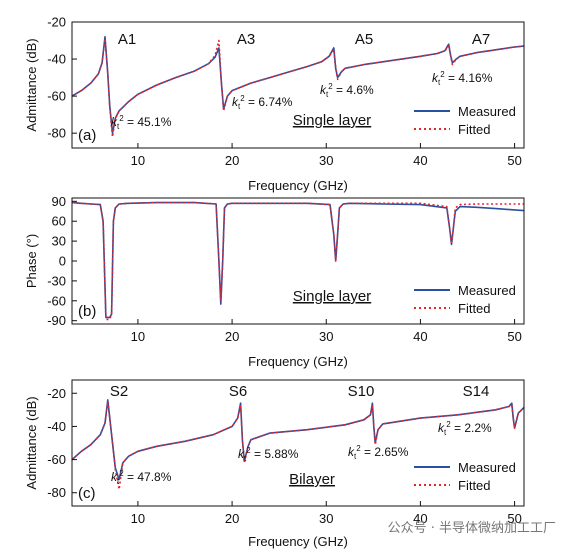  Describe the element at coordinates (141, 122) in the screenshot. I see `kt2-annotation: kt2 = 45.1%` at that location.